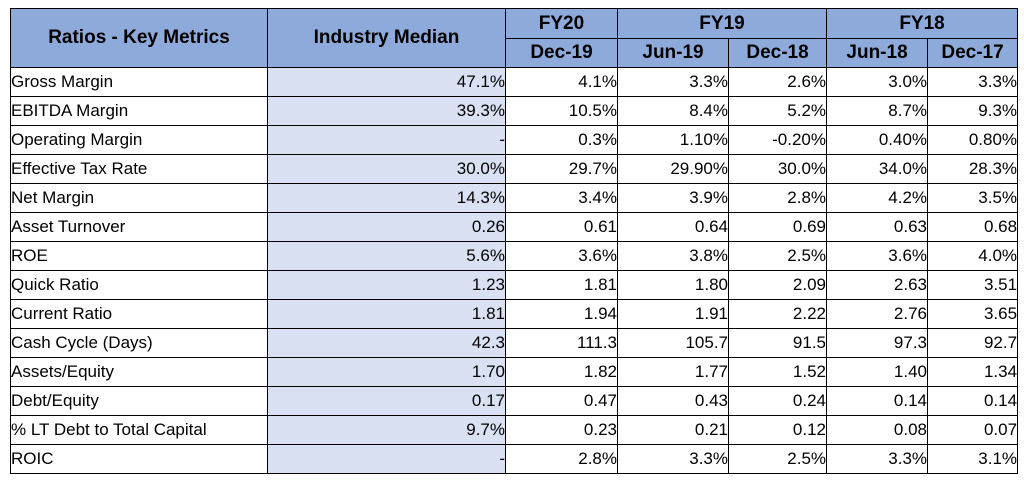  I want to click on industry-median-header: Industry Median, so click(386, 38).